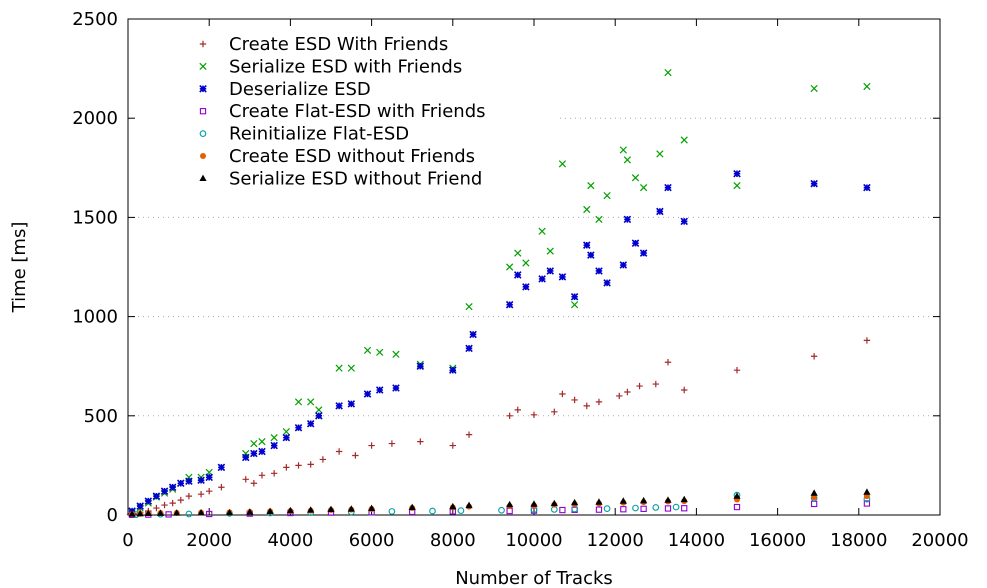 The height and width of the screenshot is (588, 987). What do you see at coordinates (357, 111) in the screenshot?
I see `legend-label: Create Flat-ESD with Friends` at bounding box center [357, 111].